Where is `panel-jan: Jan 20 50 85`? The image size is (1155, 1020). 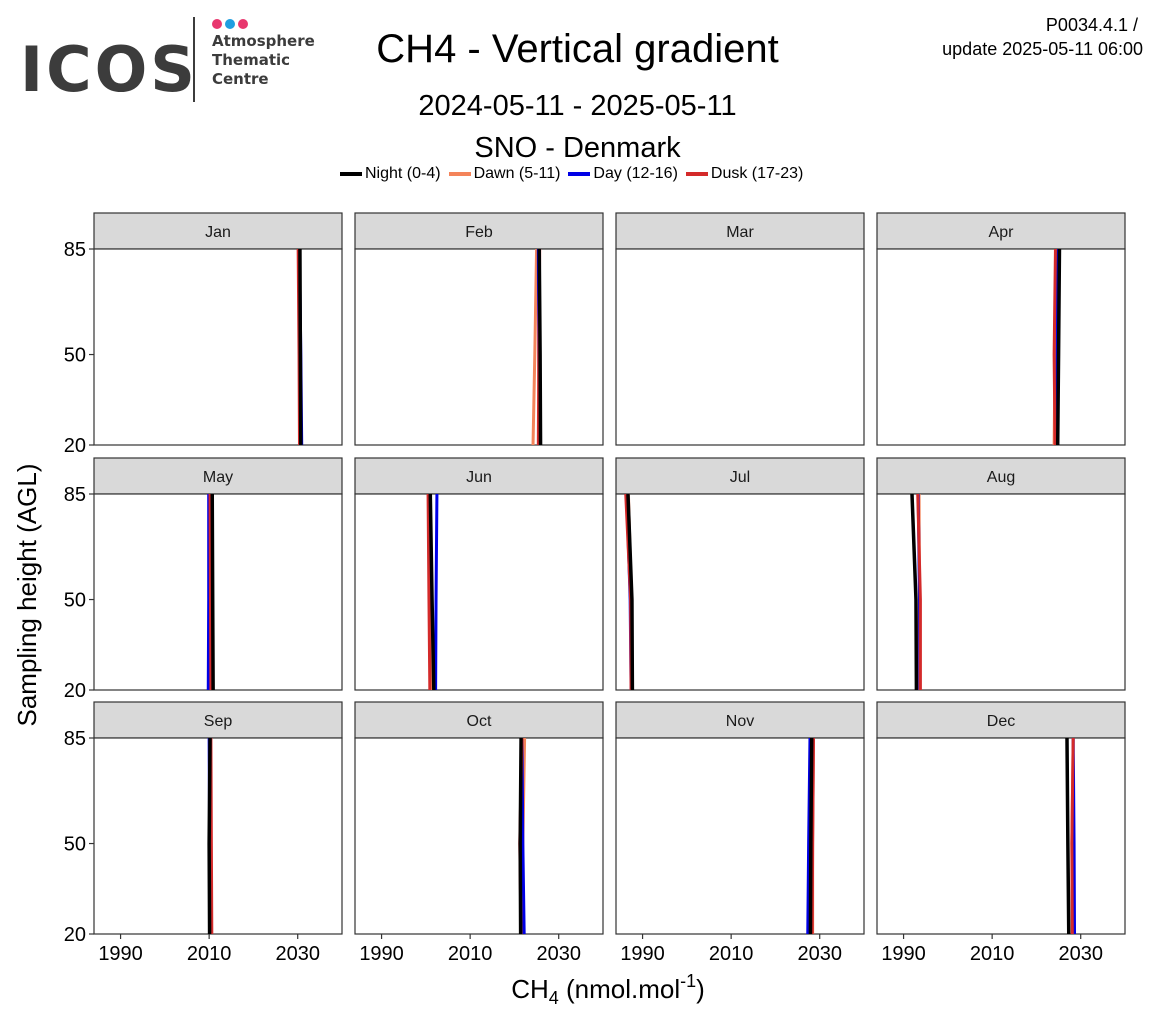 panel-jan: Jan 20 50 85 is located at coordinates (203, 334).